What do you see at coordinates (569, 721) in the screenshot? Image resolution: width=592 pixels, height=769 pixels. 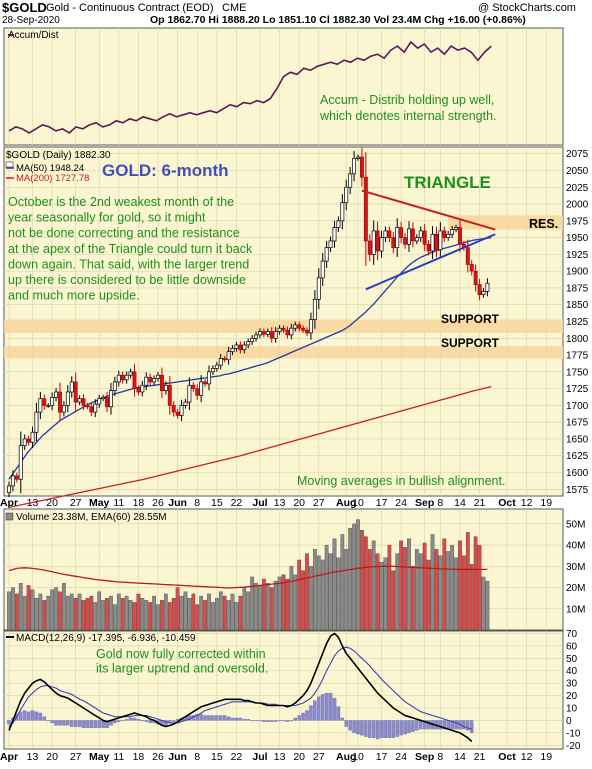 I see `macd-tick-label: 0` at bounding box center [569, 721].